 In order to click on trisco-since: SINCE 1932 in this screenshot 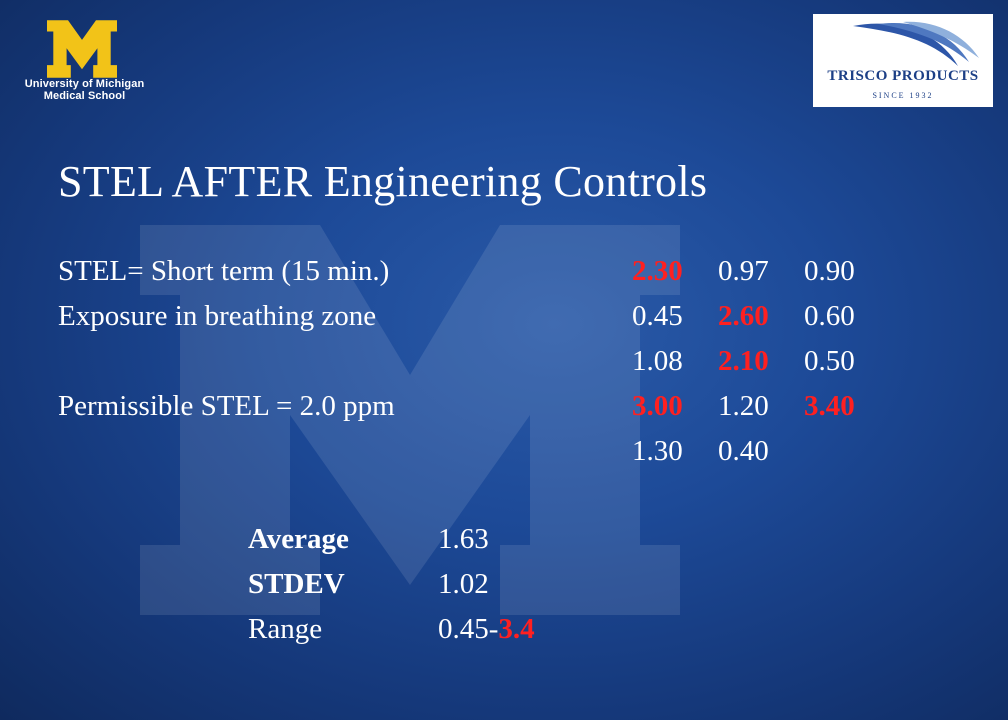, I will do `click(903, 95)`.